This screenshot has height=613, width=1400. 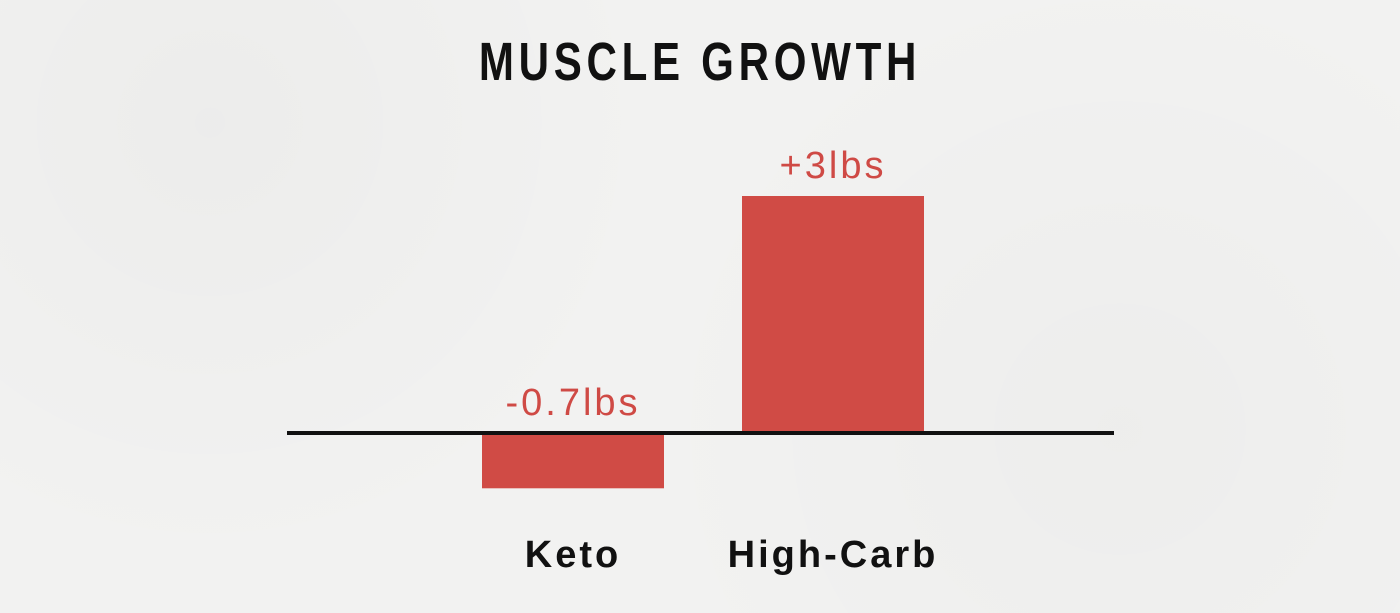 What do you see at coordinates (573, 461) in the screenshot?
I see `bar-keto` at bounding box center [573, 461].